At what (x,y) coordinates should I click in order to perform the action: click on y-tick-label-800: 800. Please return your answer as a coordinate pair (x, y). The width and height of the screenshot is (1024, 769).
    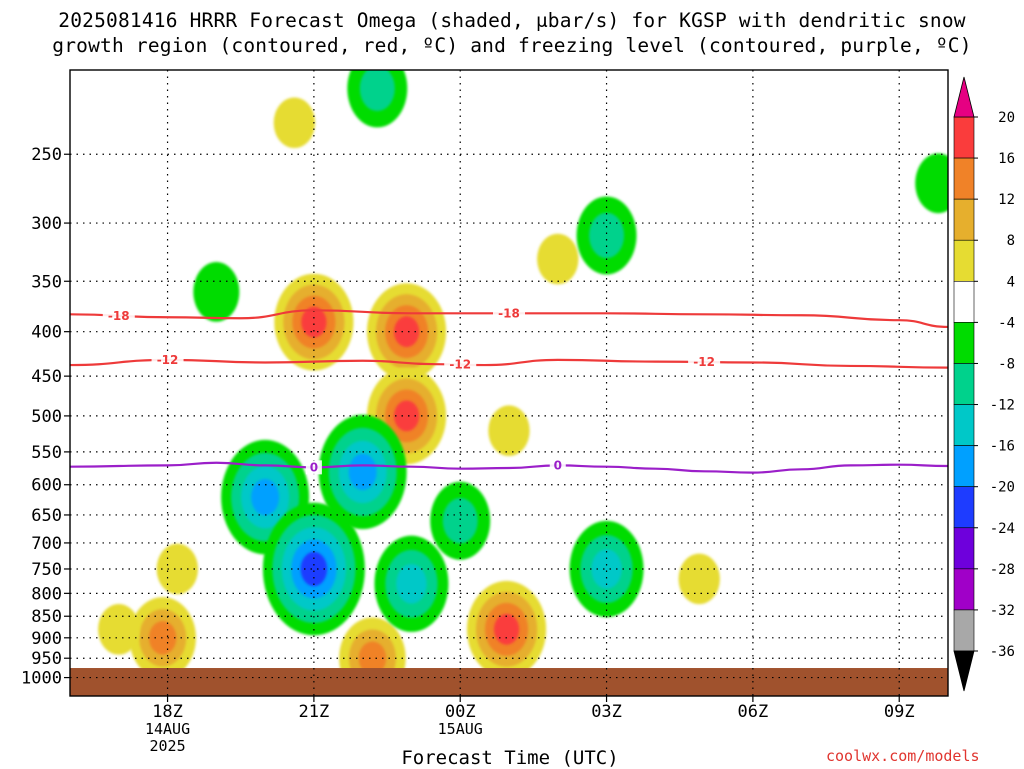
    Looking at the image, I should click on (46, 594).